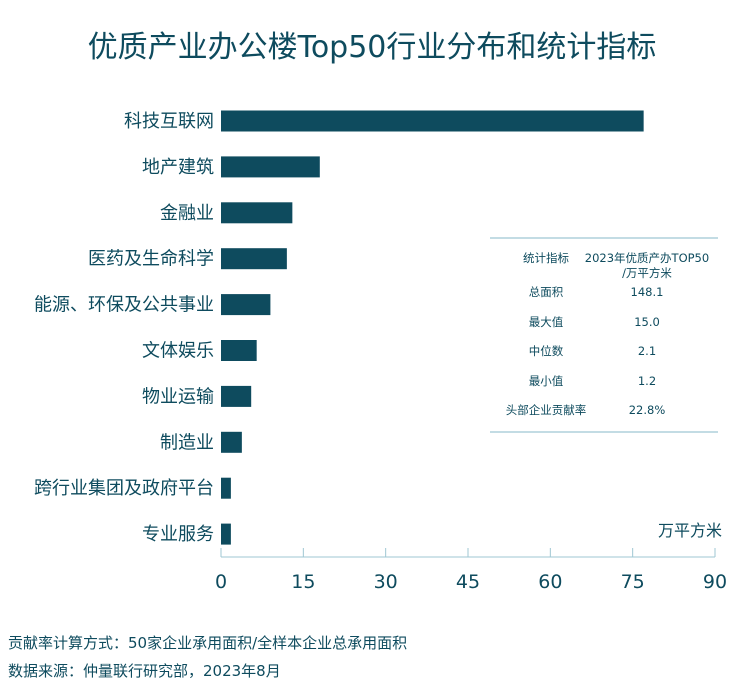 This screenshot has height=696, width=744. Describe the element at coordinates (386, 582) in the screenshot. I see `x-tick-label: 30` at that location.